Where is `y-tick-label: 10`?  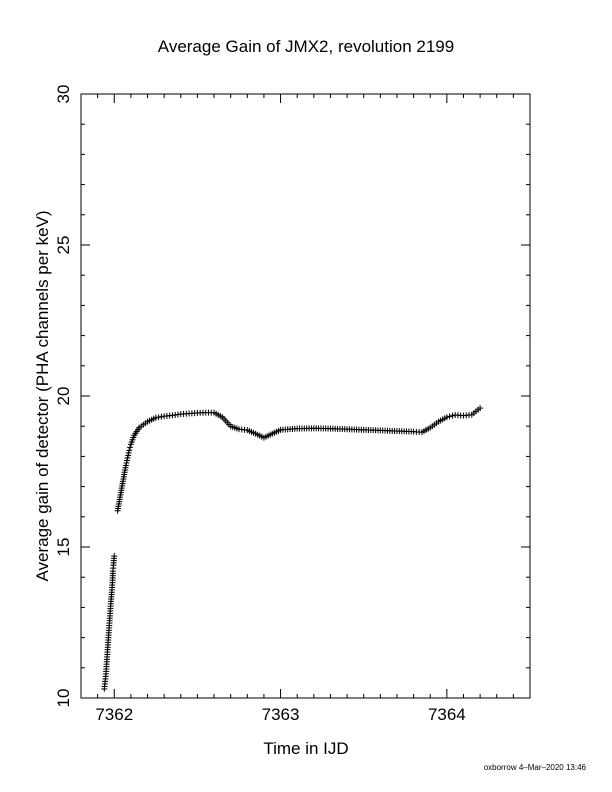 y-tick-label: 10 is located at coordinates (63, 698).